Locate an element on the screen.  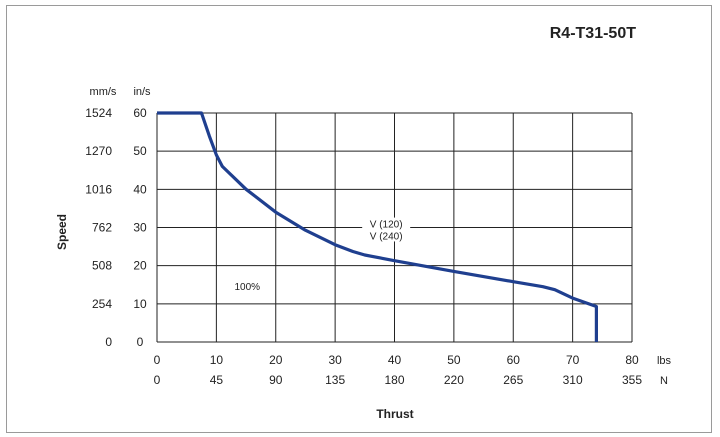
x-tick-label-lbs: 50 is located at coordinates (454, 360).